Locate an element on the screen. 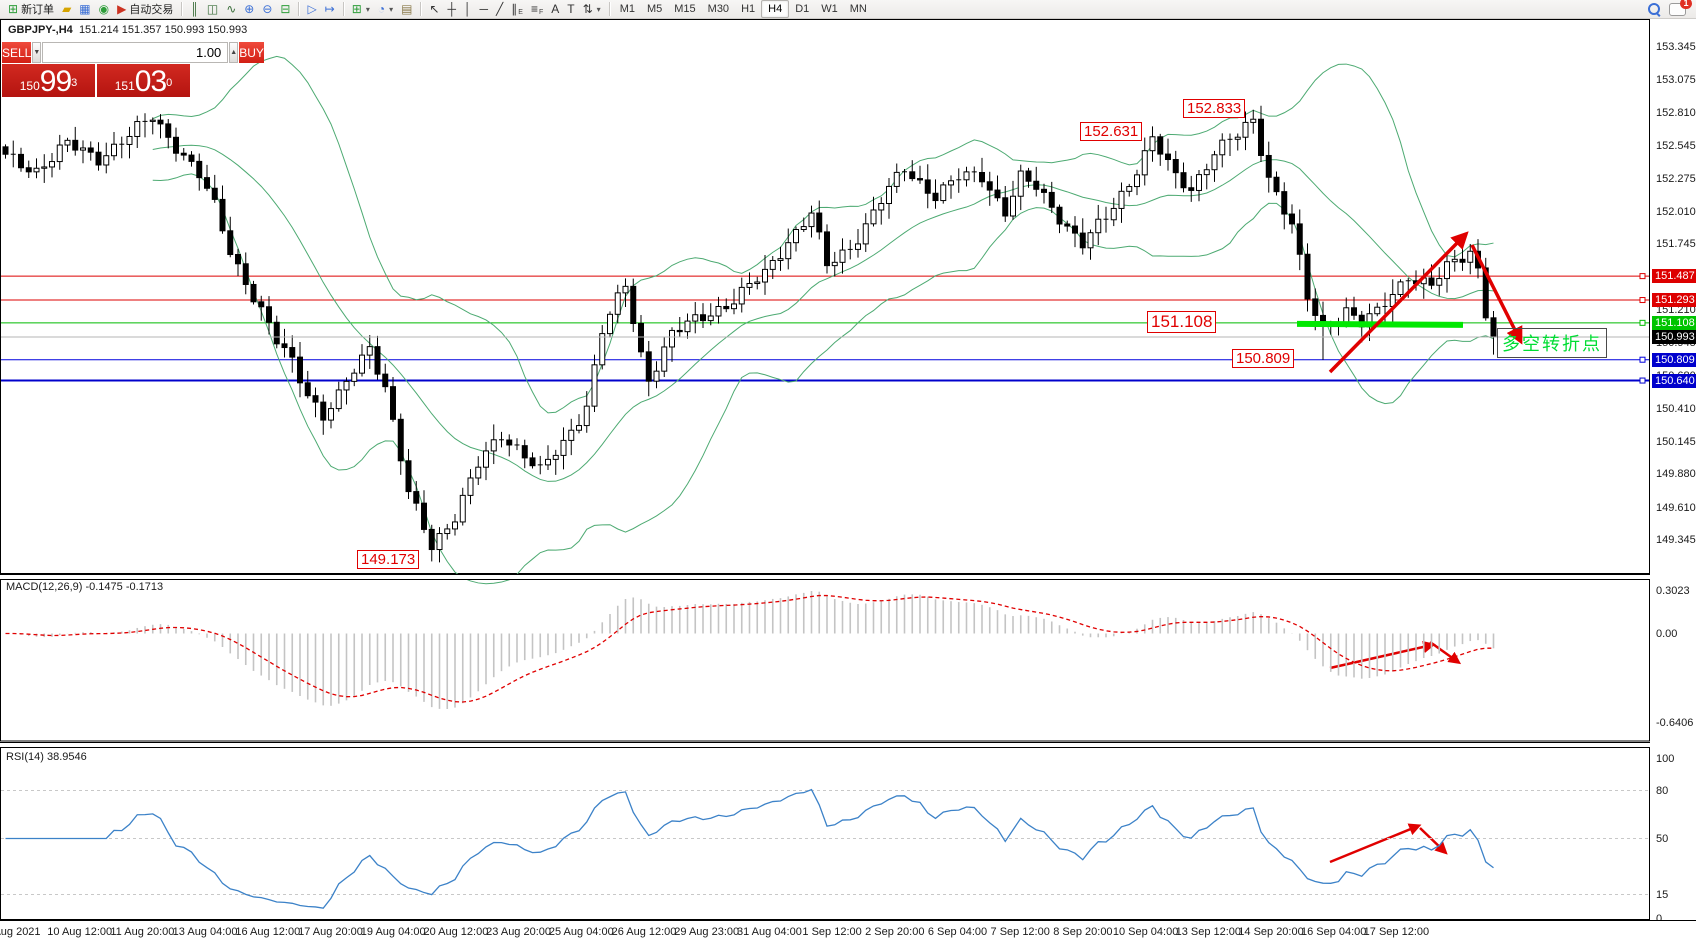 This screenshot has width=1696, height=943. price-object-label-151.108: 151.108 is located at coordinates (1182, 322).